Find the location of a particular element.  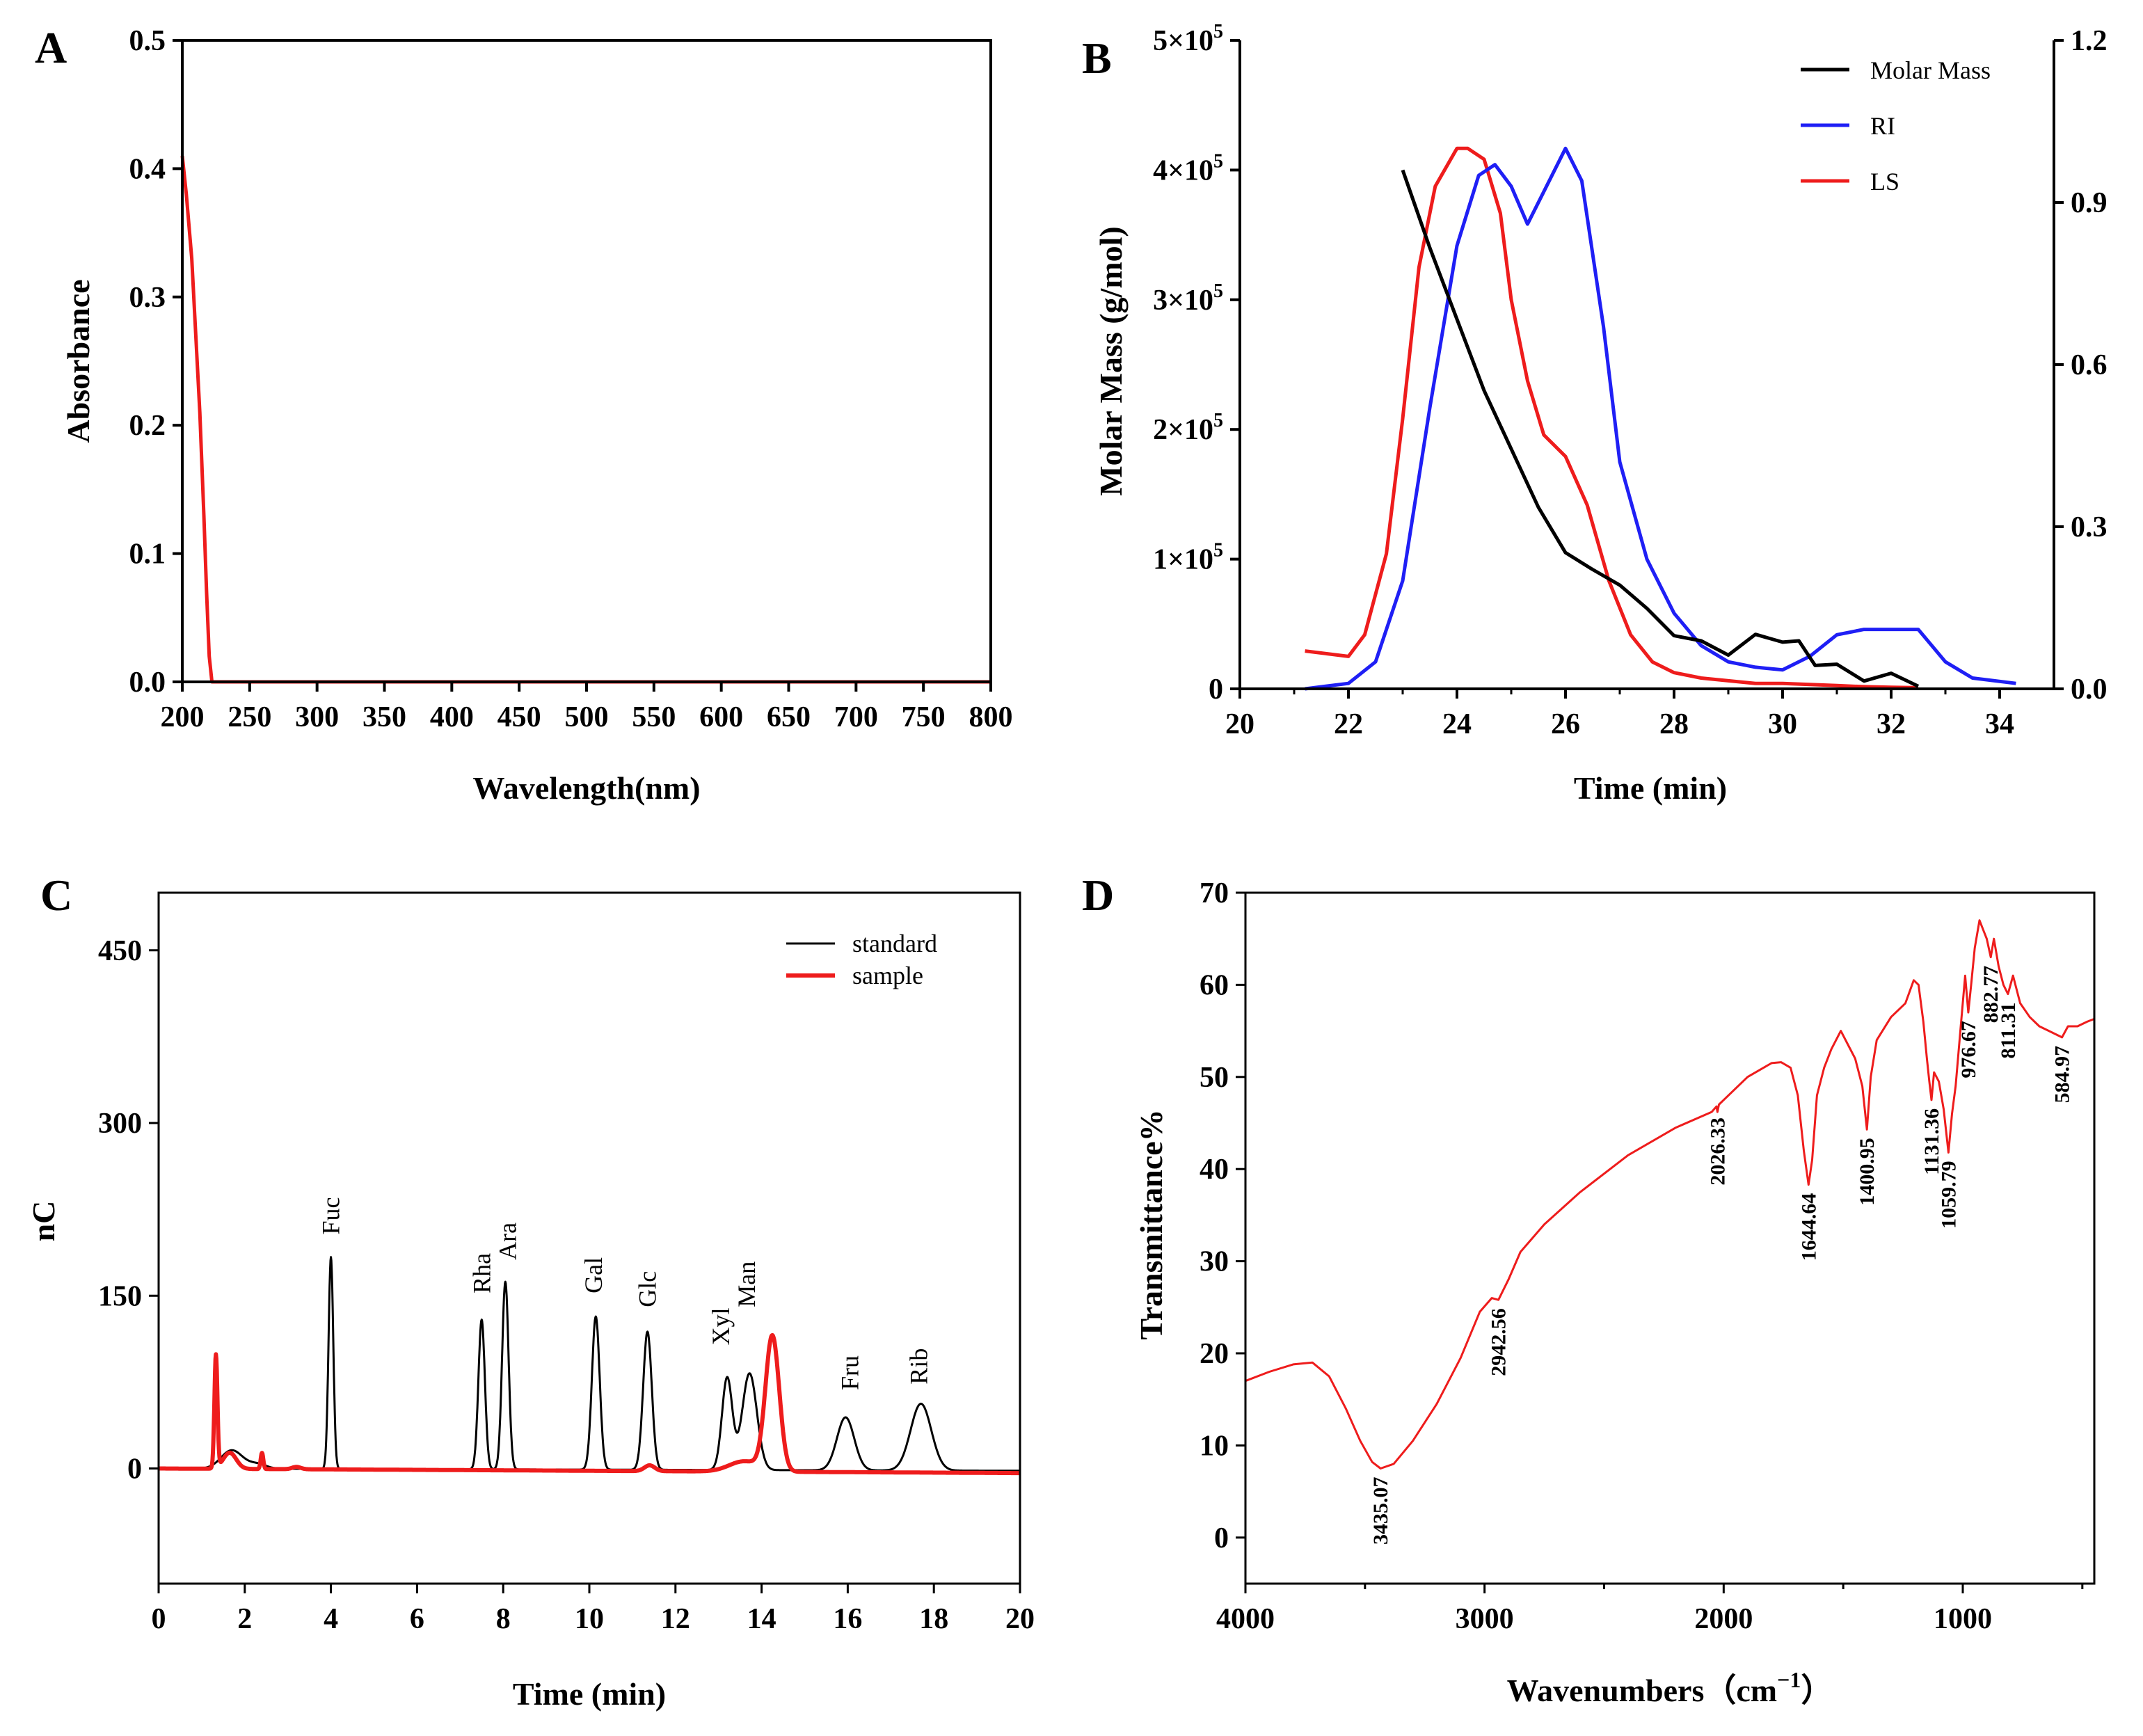

panel-d-peak-label: 1131.36 is located at coordinates (1932, 1141).